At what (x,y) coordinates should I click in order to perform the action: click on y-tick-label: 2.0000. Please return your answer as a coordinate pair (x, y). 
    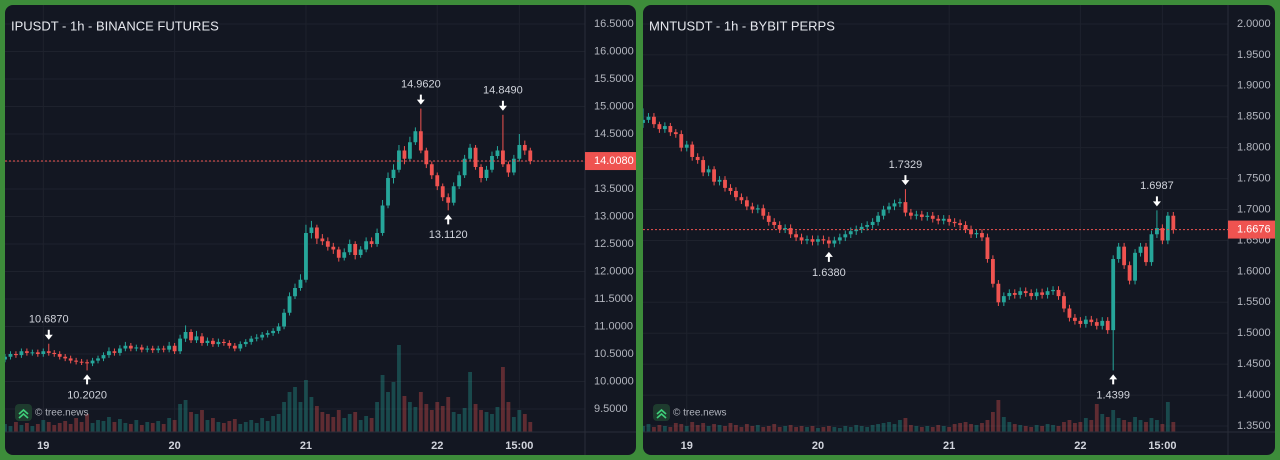
    Looking at the image, I should click on (1254, 24).